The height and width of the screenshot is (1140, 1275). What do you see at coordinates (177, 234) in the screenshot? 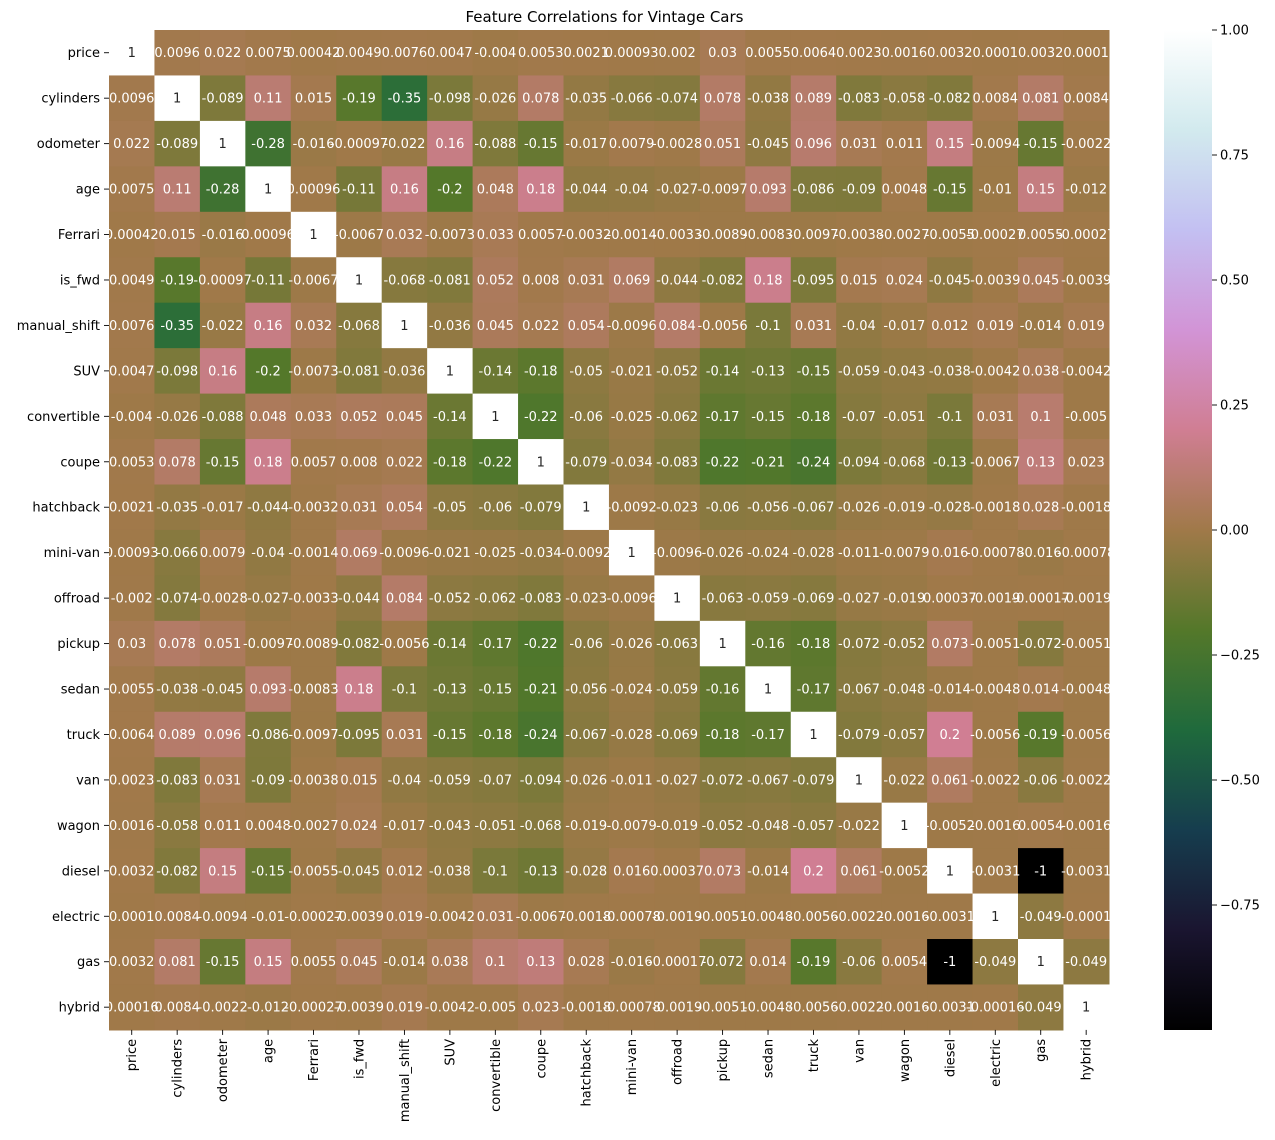
I see `heatmap-cell-ferrari-cylinders` at bounding box center [177, 234].